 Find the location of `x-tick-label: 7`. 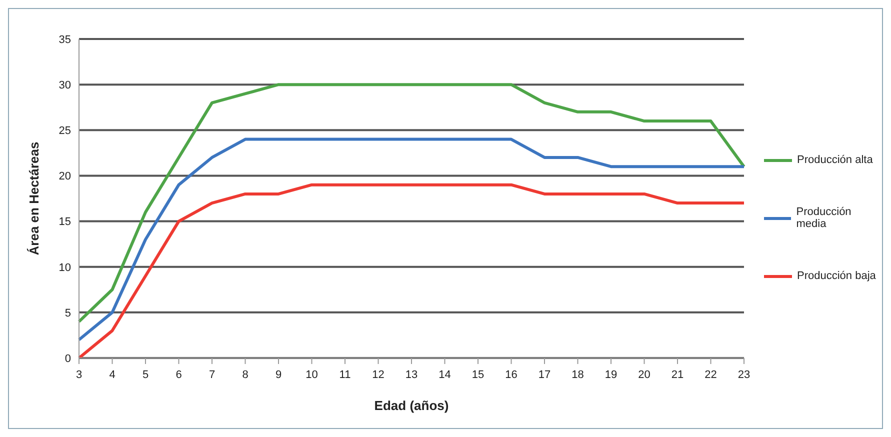

x-tick-label: 7 is located at coordinates (212, 374).